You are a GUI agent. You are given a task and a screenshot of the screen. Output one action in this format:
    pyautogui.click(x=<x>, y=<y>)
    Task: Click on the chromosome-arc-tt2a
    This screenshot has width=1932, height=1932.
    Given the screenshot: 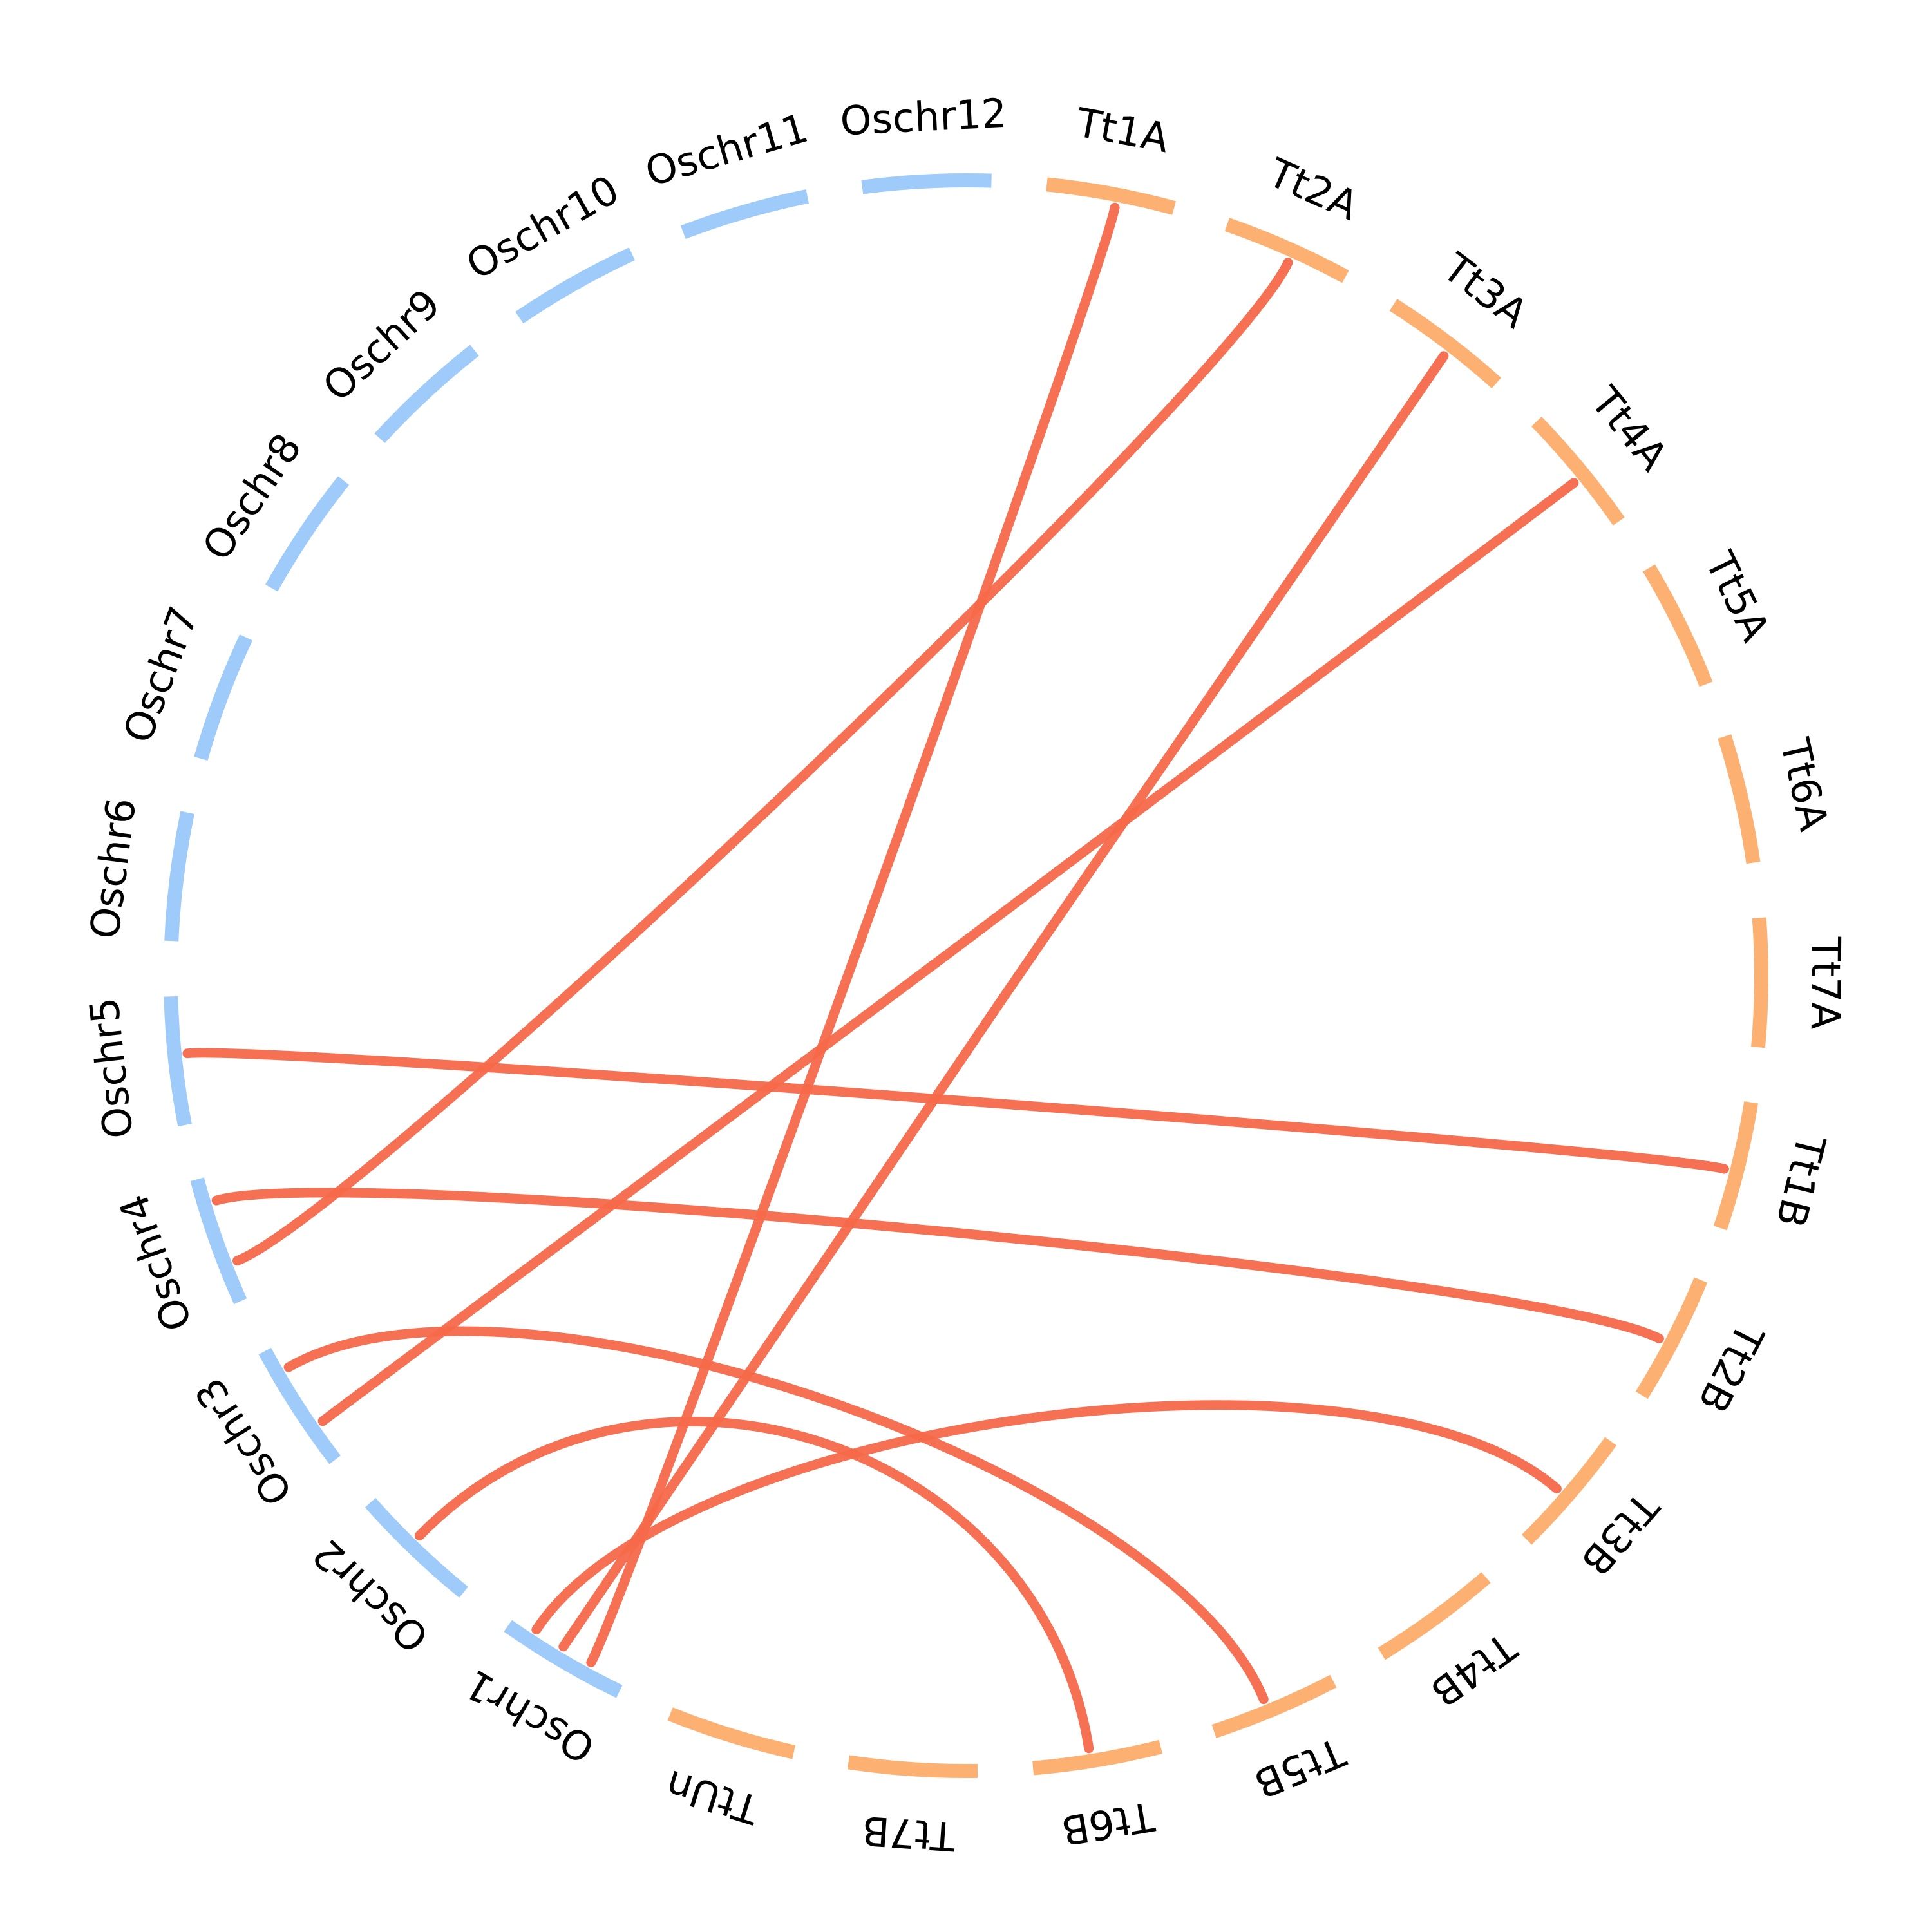 What is the action you would take?
    pyautogui.click(x=1287, y=250)
    